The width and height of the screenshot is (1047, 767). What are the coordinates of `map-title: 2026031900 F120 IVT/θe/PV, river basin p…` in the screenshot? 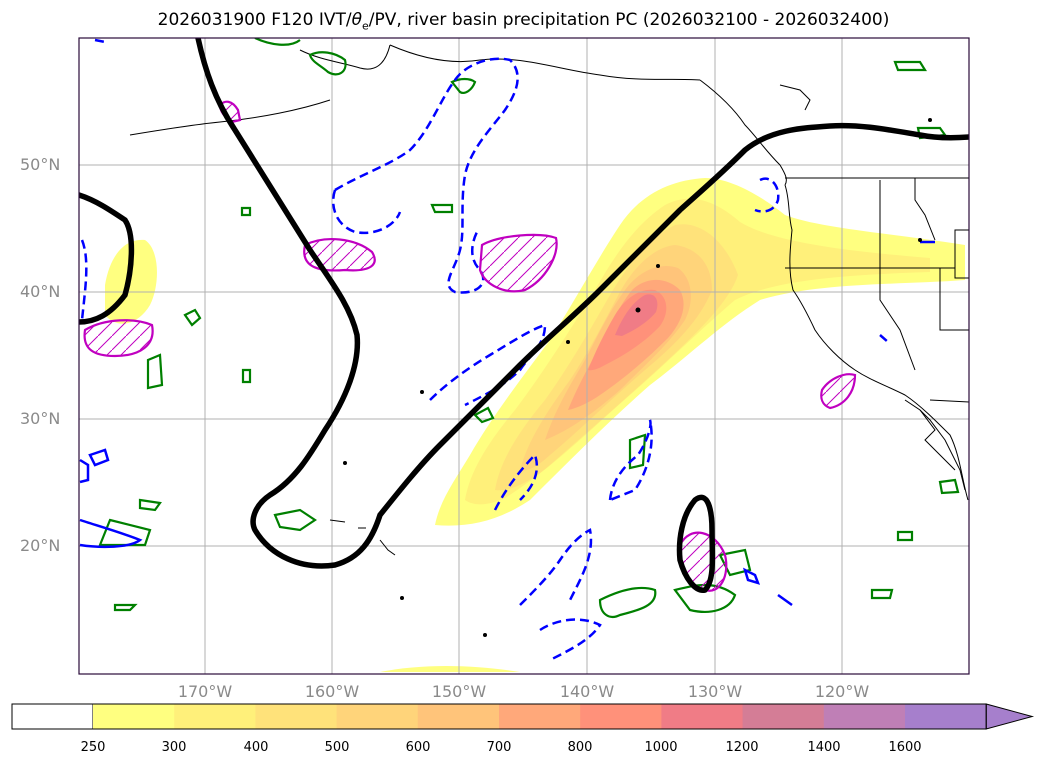 It's located at (523, 21).